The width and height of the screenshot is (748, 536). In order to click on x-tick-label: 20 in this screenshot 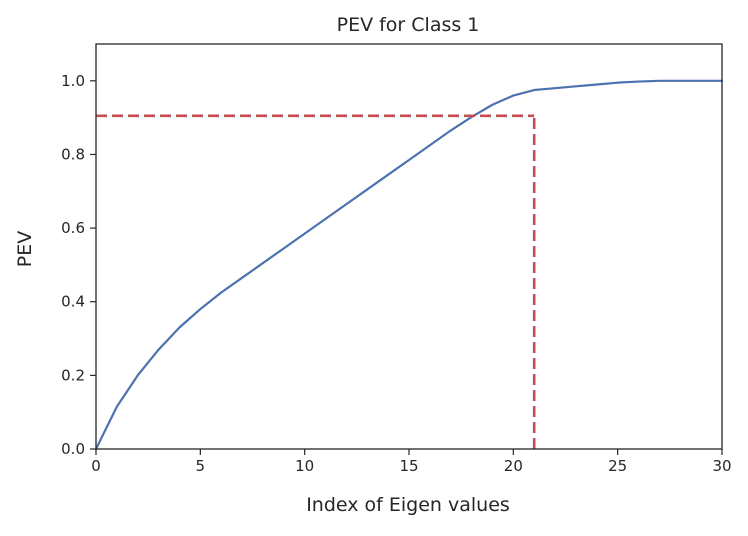, I will do `click(513, 466)`.